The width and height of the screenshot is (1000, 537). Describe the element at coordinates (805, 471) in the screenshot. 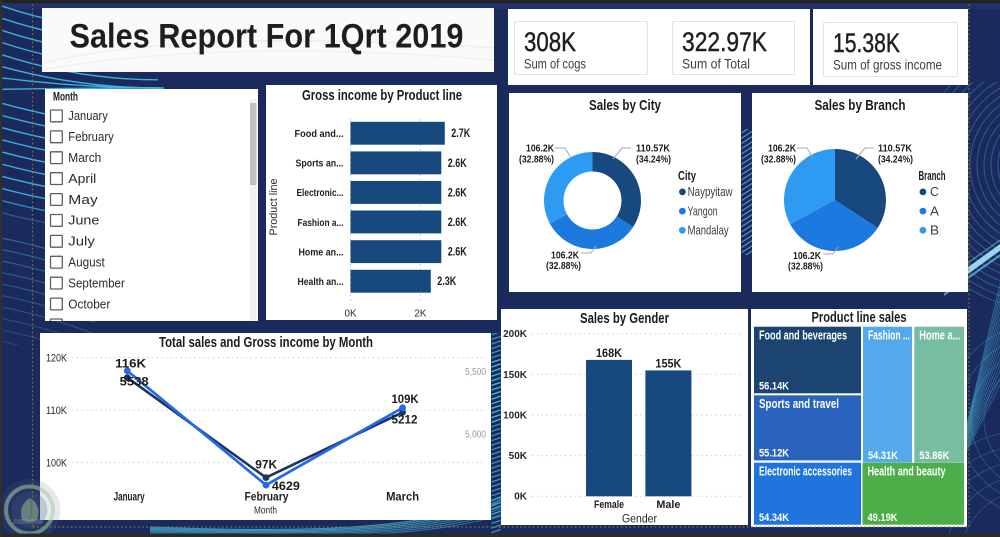

I see `svg-text: Electronic accessories` at that location.